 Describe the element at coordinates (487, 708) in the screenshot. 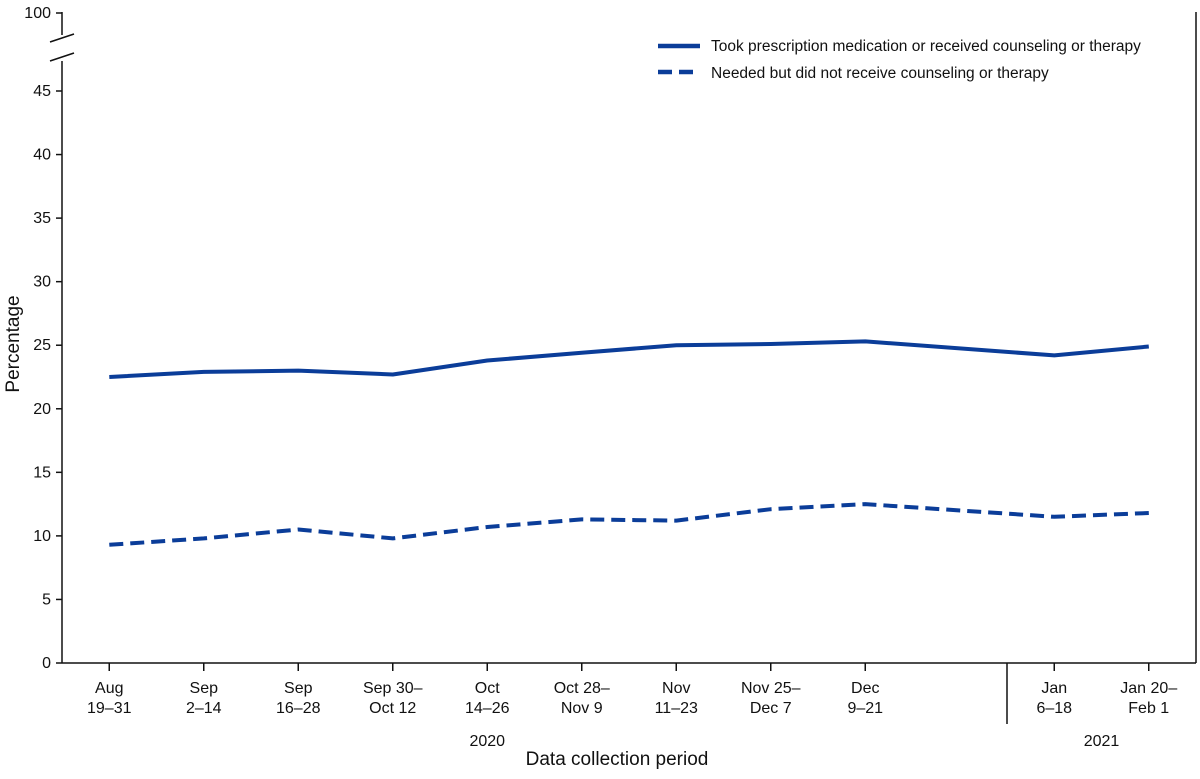

I see `x-tick-label: 14–26` at that location.